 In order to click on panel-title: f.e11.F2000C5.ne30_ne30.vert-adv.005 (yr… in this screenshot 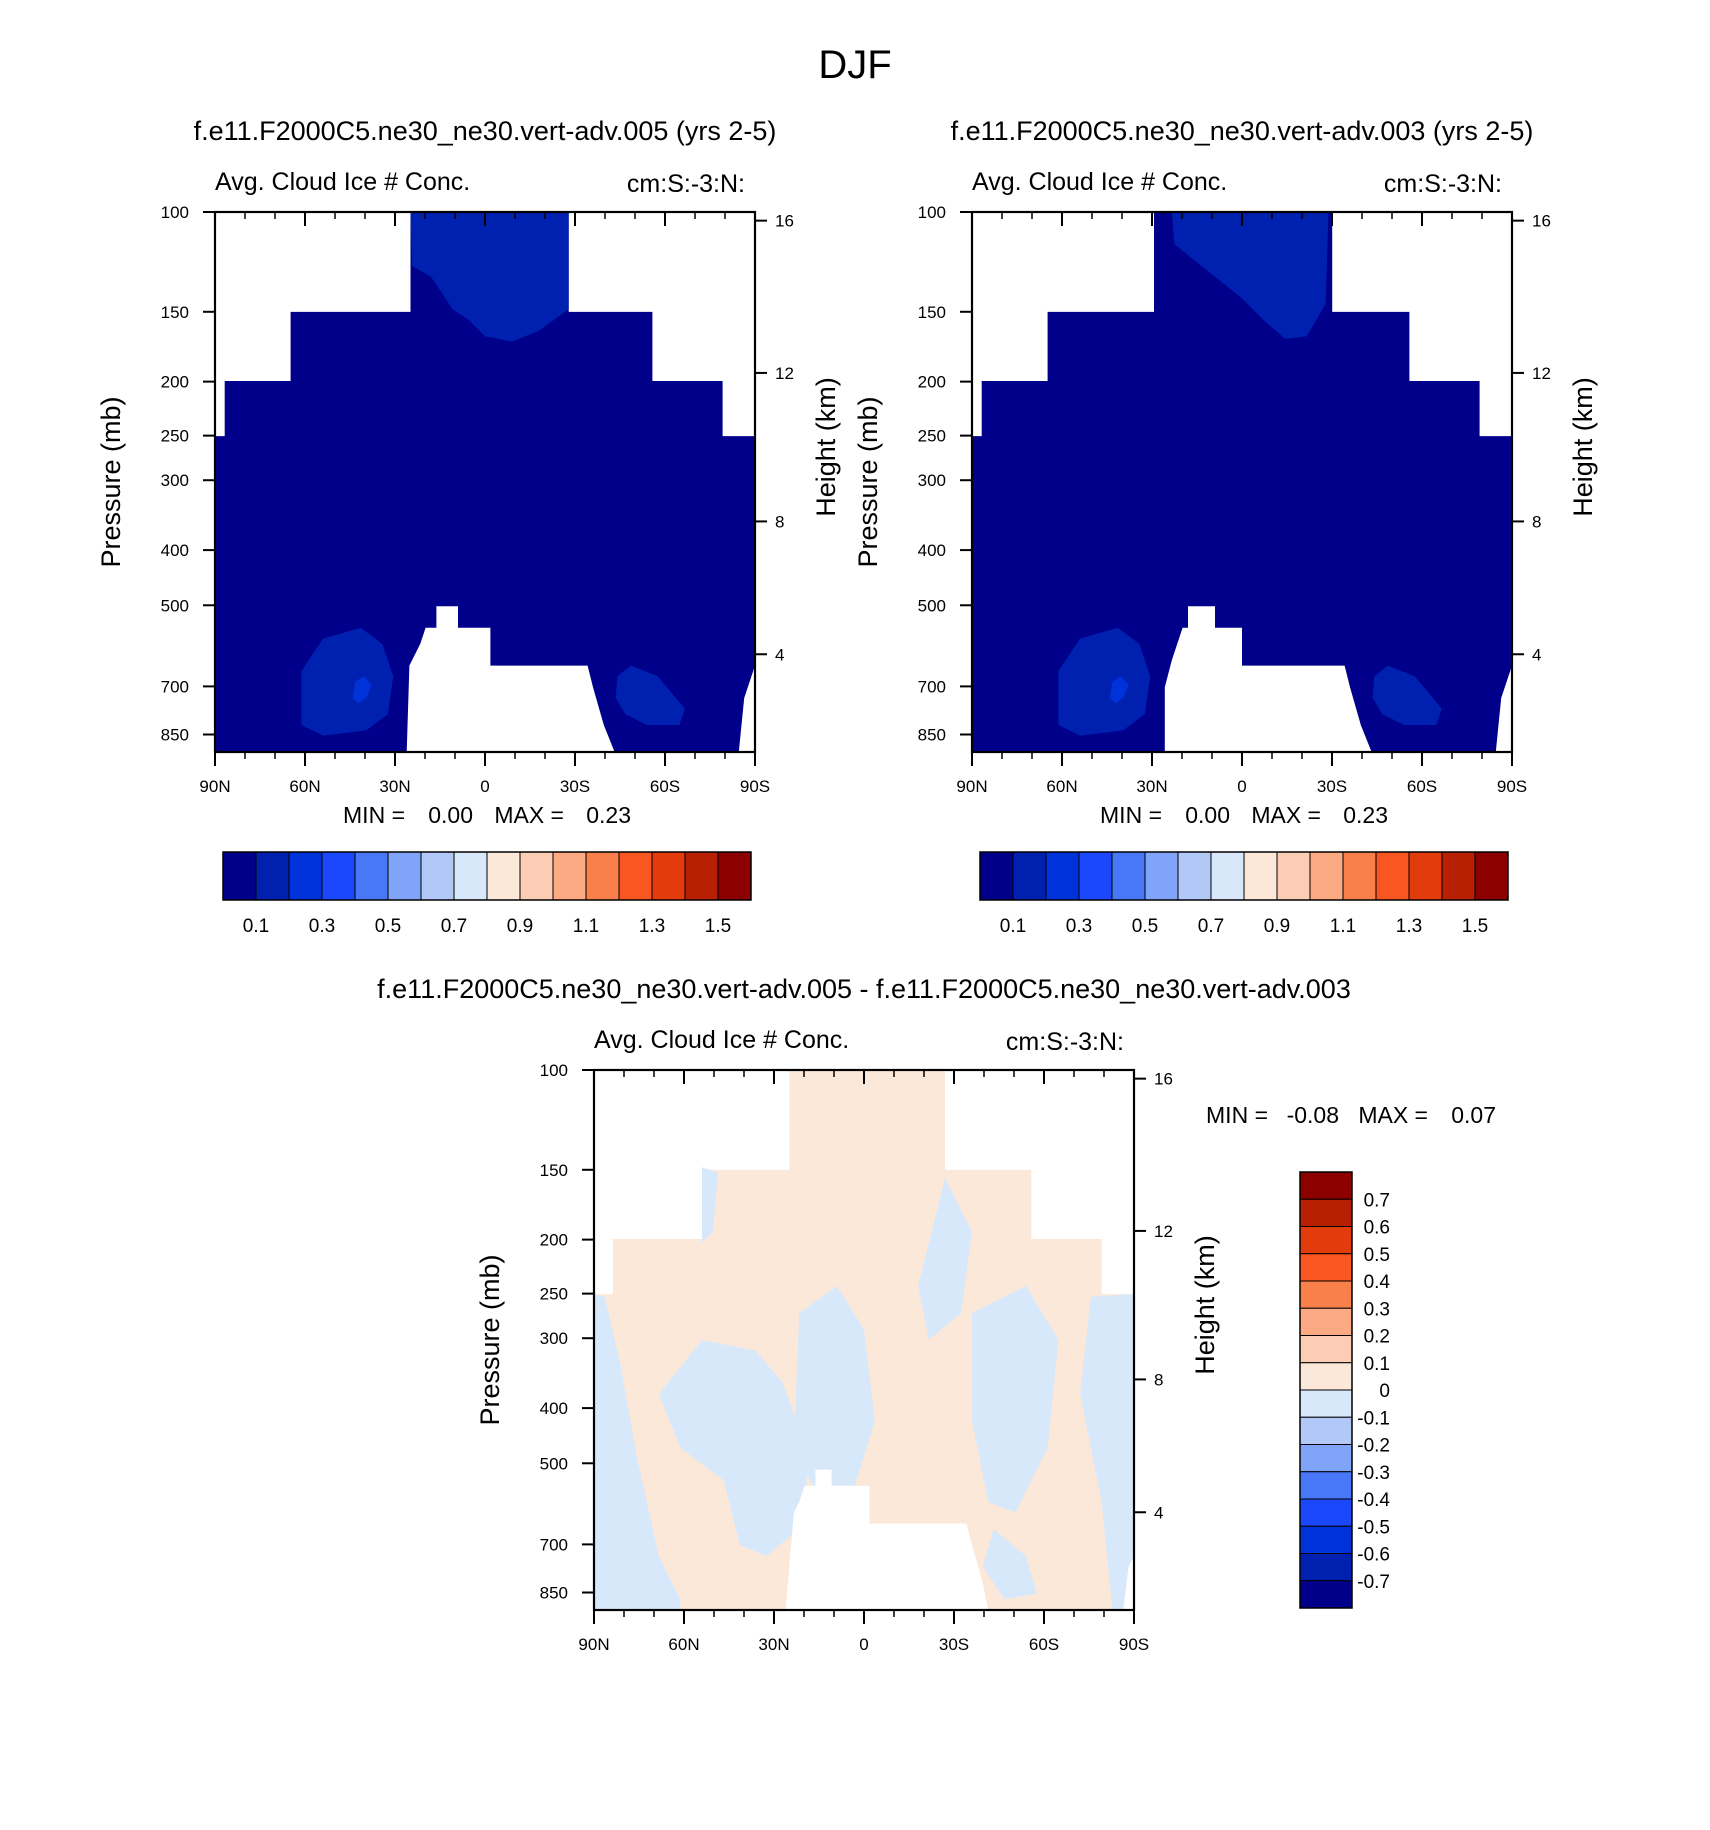, I will do `click(485, 131)`.